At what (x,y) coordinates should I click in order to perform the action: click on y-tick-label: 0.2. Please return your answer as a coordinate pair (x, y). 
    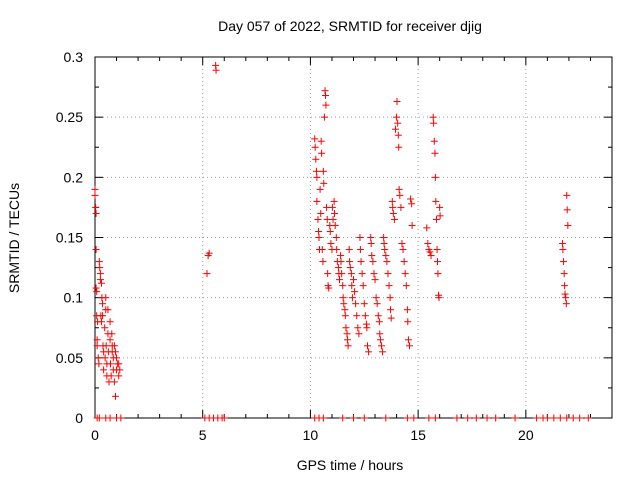
    Looking at the image, I should click on (74, 177).